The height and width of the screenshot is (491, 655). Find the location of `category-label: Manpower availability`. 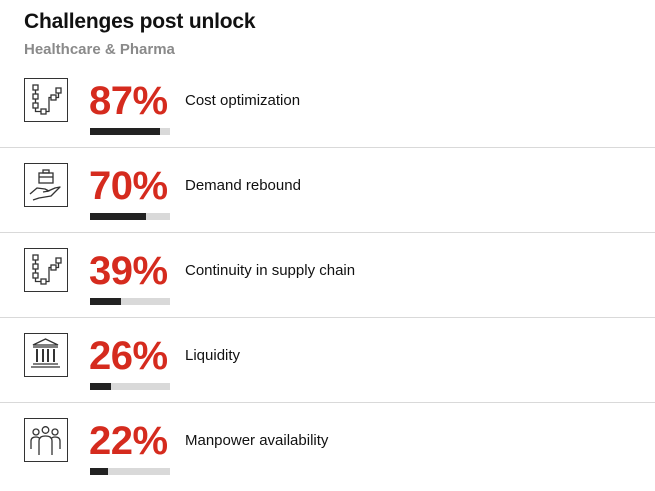

category-label: Manpower availability is located at coordinates (257, 440).